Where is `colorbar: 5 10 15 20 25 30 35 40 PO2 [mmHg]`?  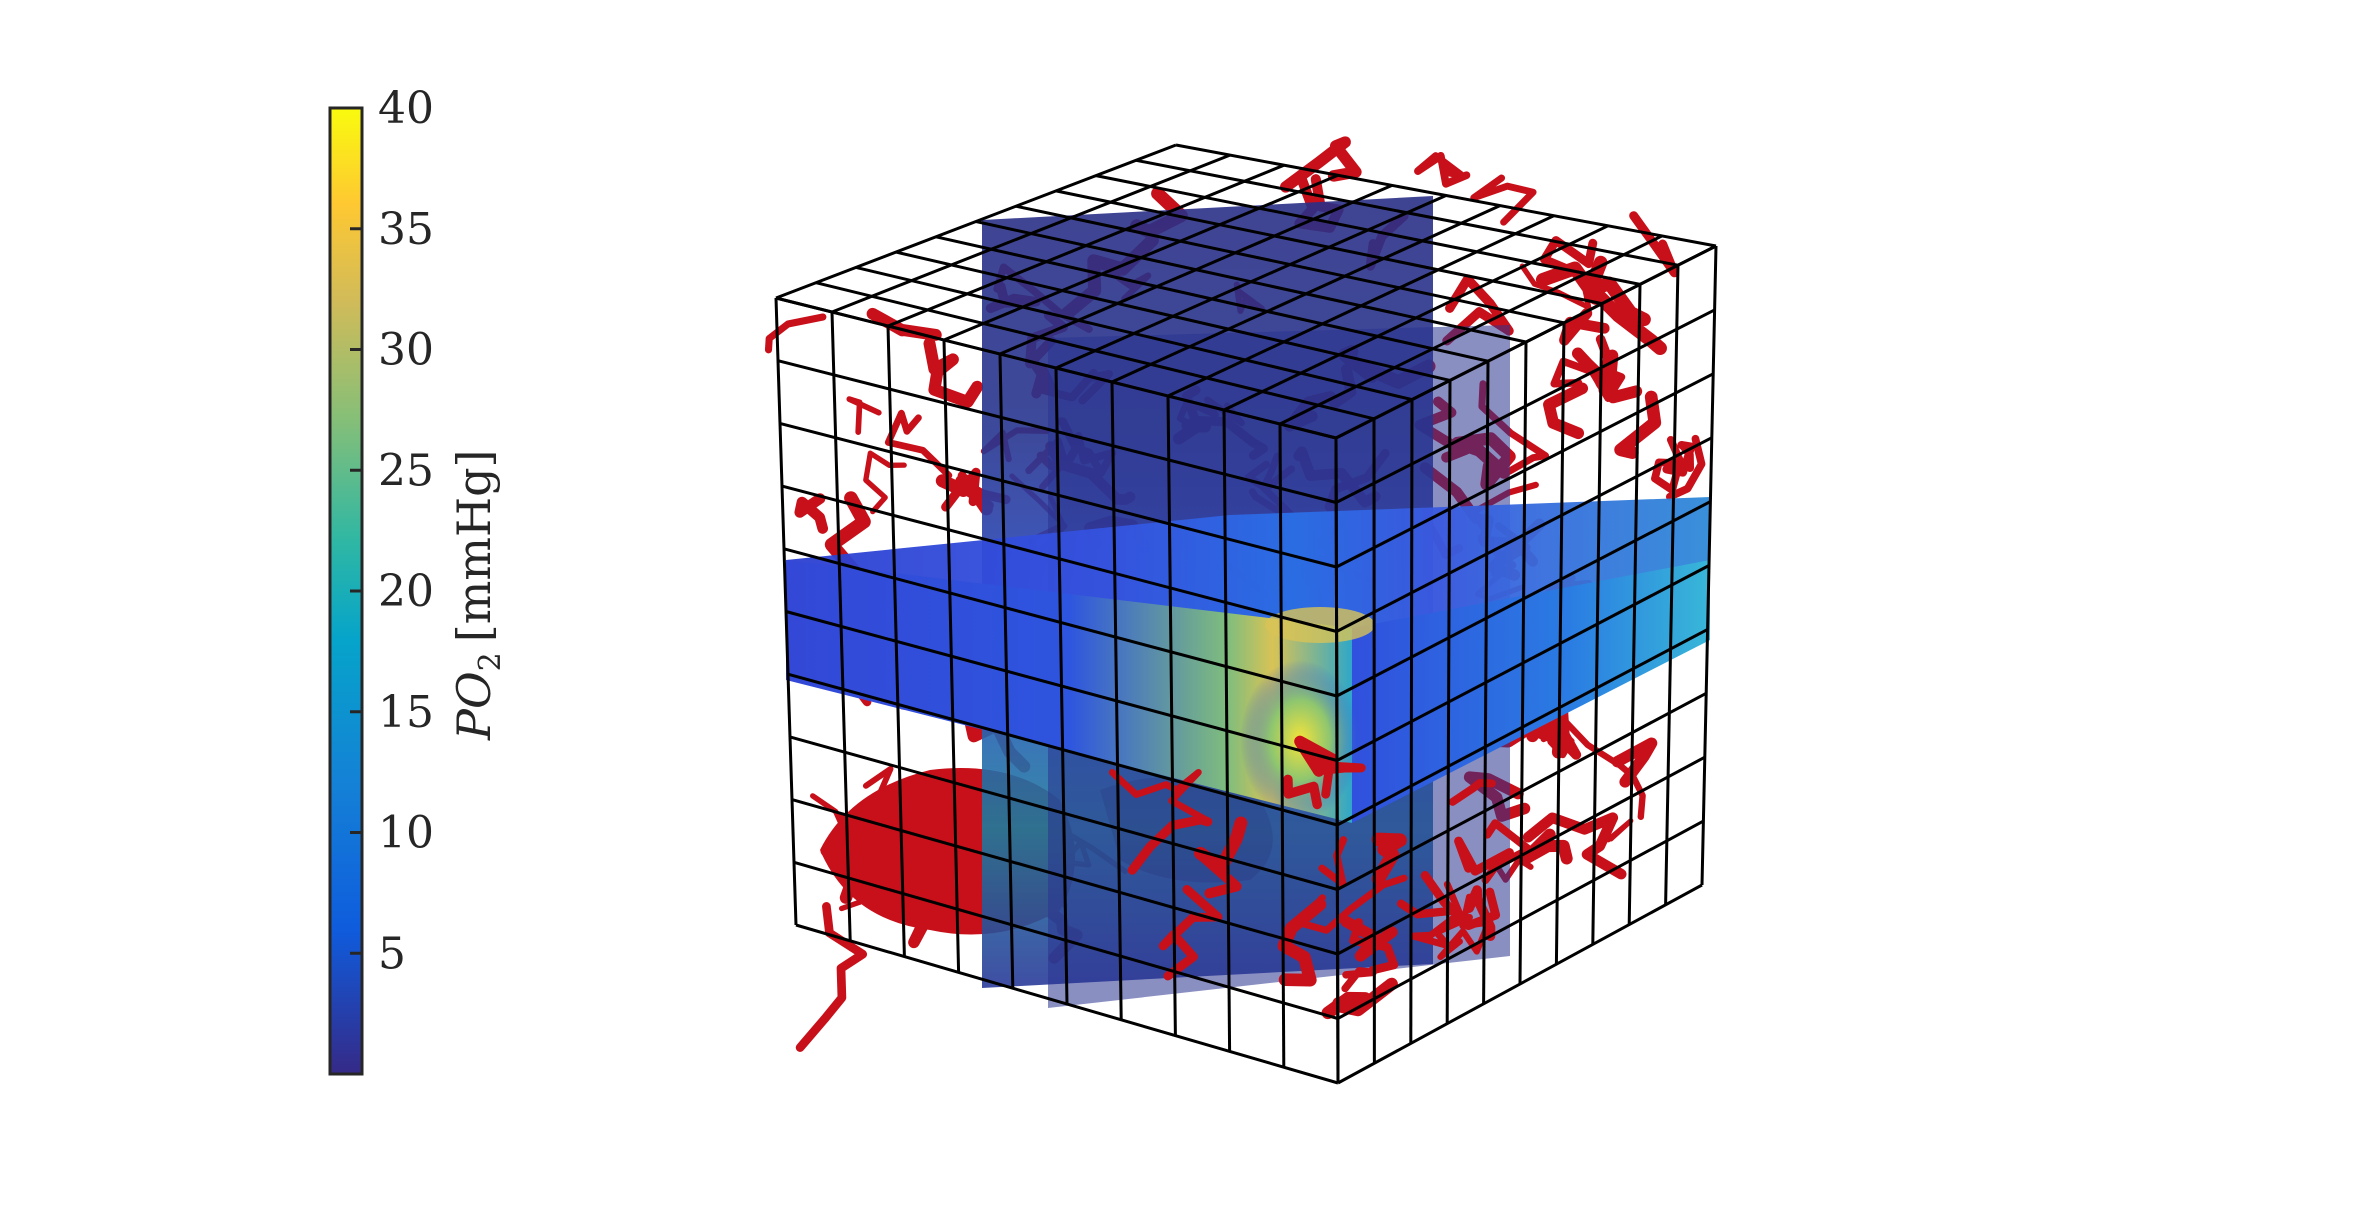
colorbar: 5 10 15 20 25 30 35 40 PO2 [mmHg] is located at coordinates (418, 579).